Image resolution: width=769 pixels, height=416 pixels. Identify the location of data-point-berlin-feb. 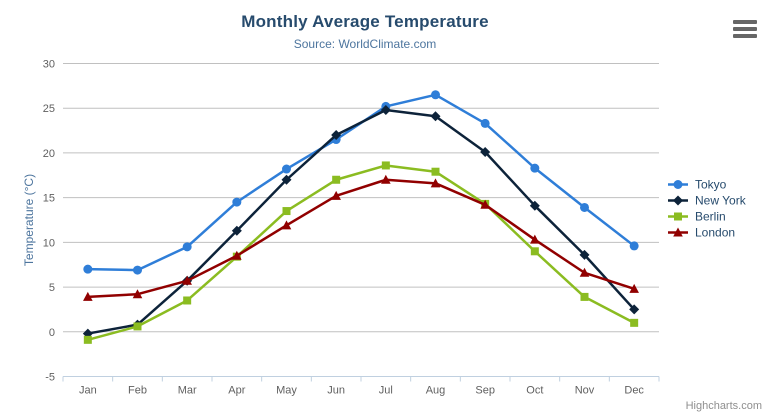
(137, 326).